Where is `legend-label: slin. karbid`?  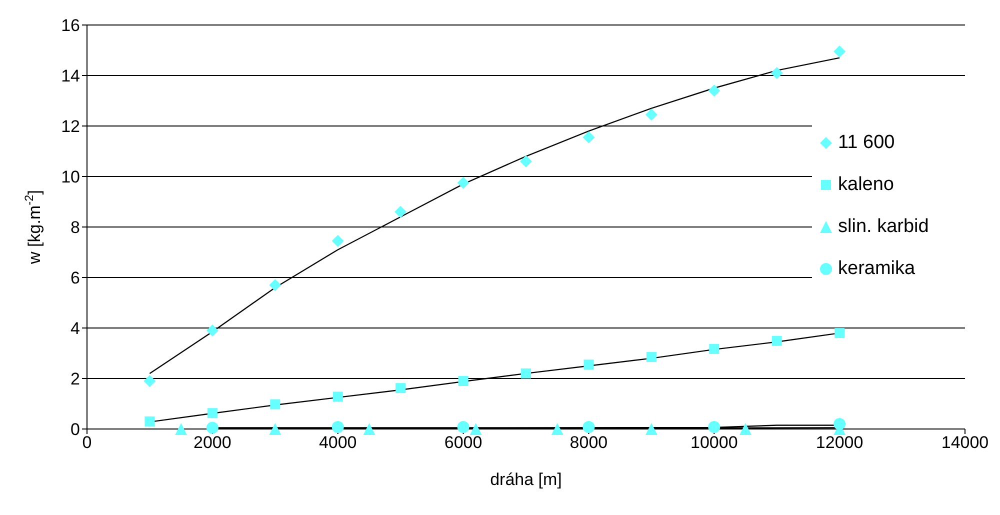
legend-label: slin. karbid is located at coordinates (883, 227).